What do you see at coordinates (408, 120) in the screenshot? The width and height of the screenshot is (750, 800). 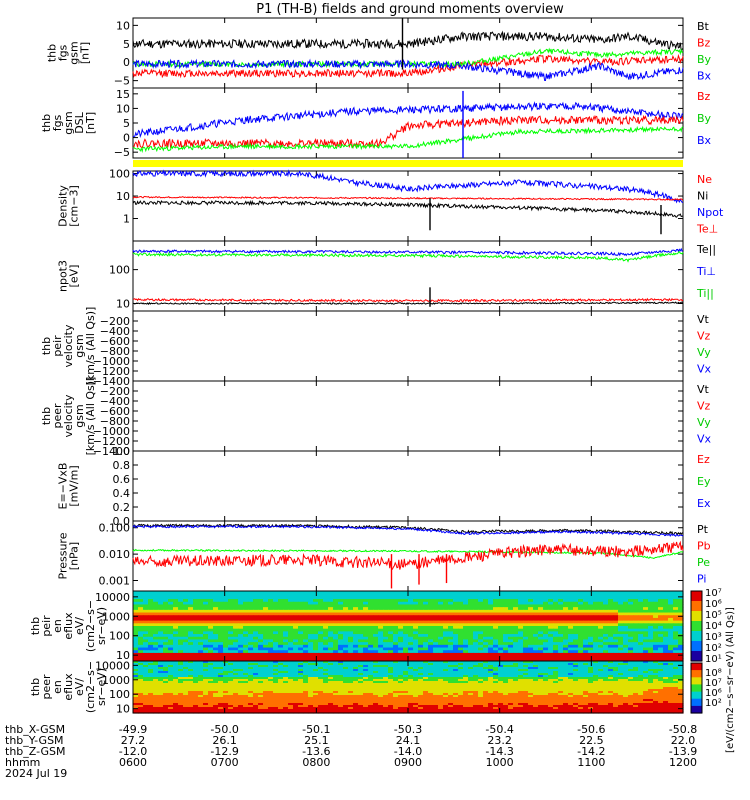 I see `series-line-Bx` at bounding box center [408, 120].